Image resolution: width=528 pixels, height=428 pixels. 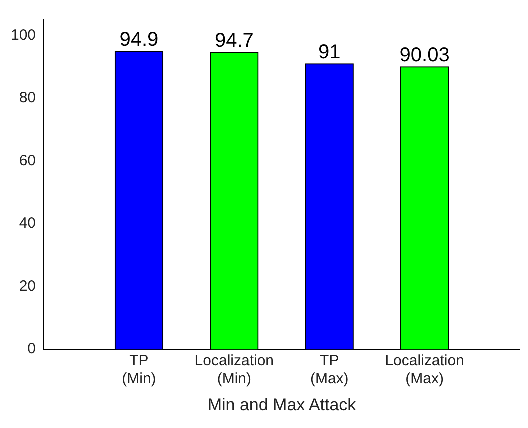 I want to click on x-tick-label: TP (Min), so click(x=139, y=370).